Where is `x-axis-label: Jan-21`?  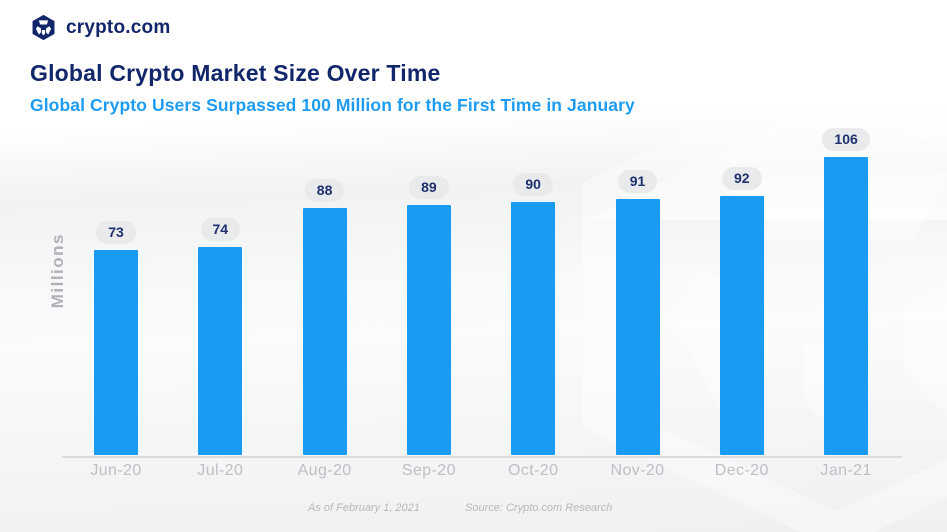 x-axis-label: Jan-21 is located at coordinates (846, 470).